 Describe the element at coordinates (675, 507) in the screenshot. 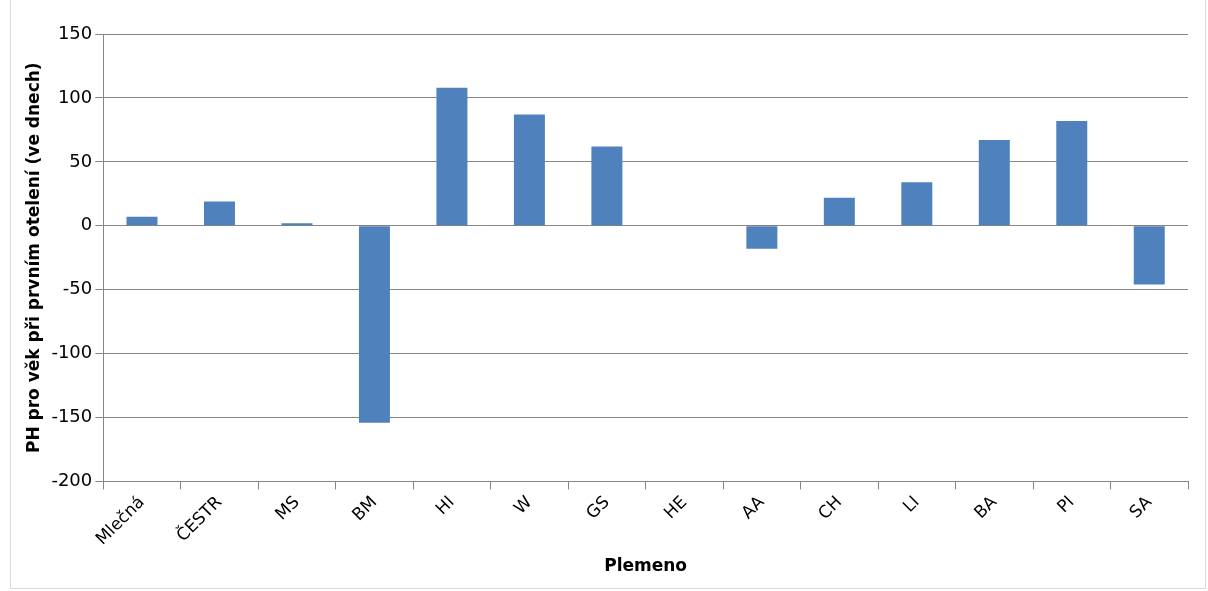

I see `x-tick-label: HE` at that location.